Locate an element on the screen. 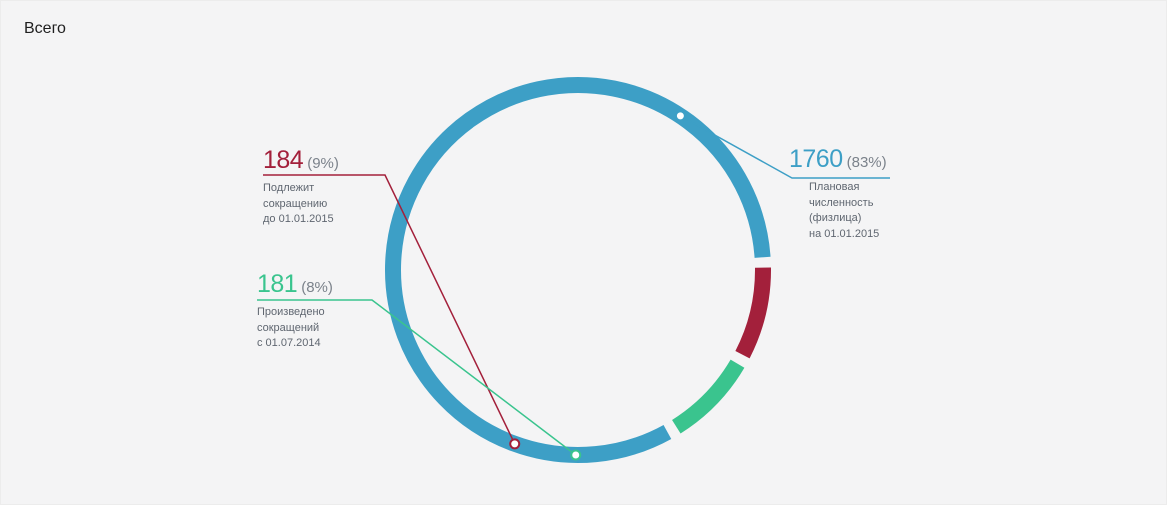 This screenshot has height=505, width=1167. marker-reduced is located at coordinates (576, 455).